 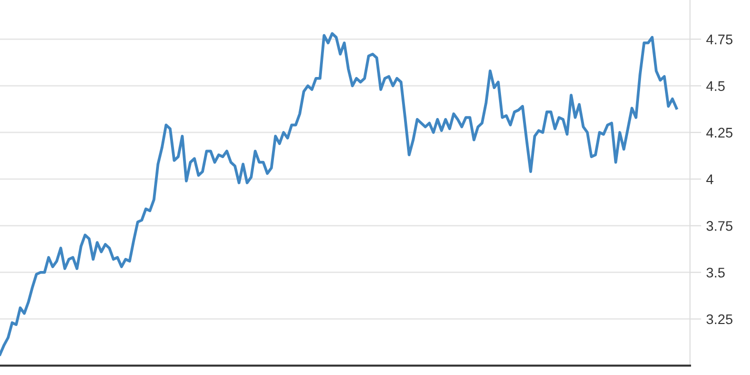 I want to click on y-tick-label: 3.75, so click(x=719, y=226).